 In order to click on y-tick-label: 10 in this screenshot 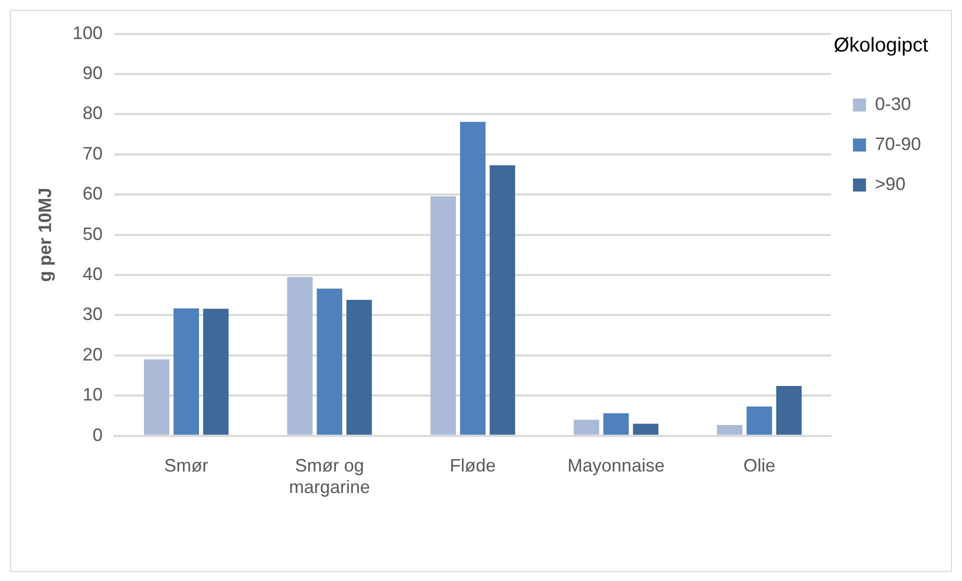, I will do `click(92, 394)`.